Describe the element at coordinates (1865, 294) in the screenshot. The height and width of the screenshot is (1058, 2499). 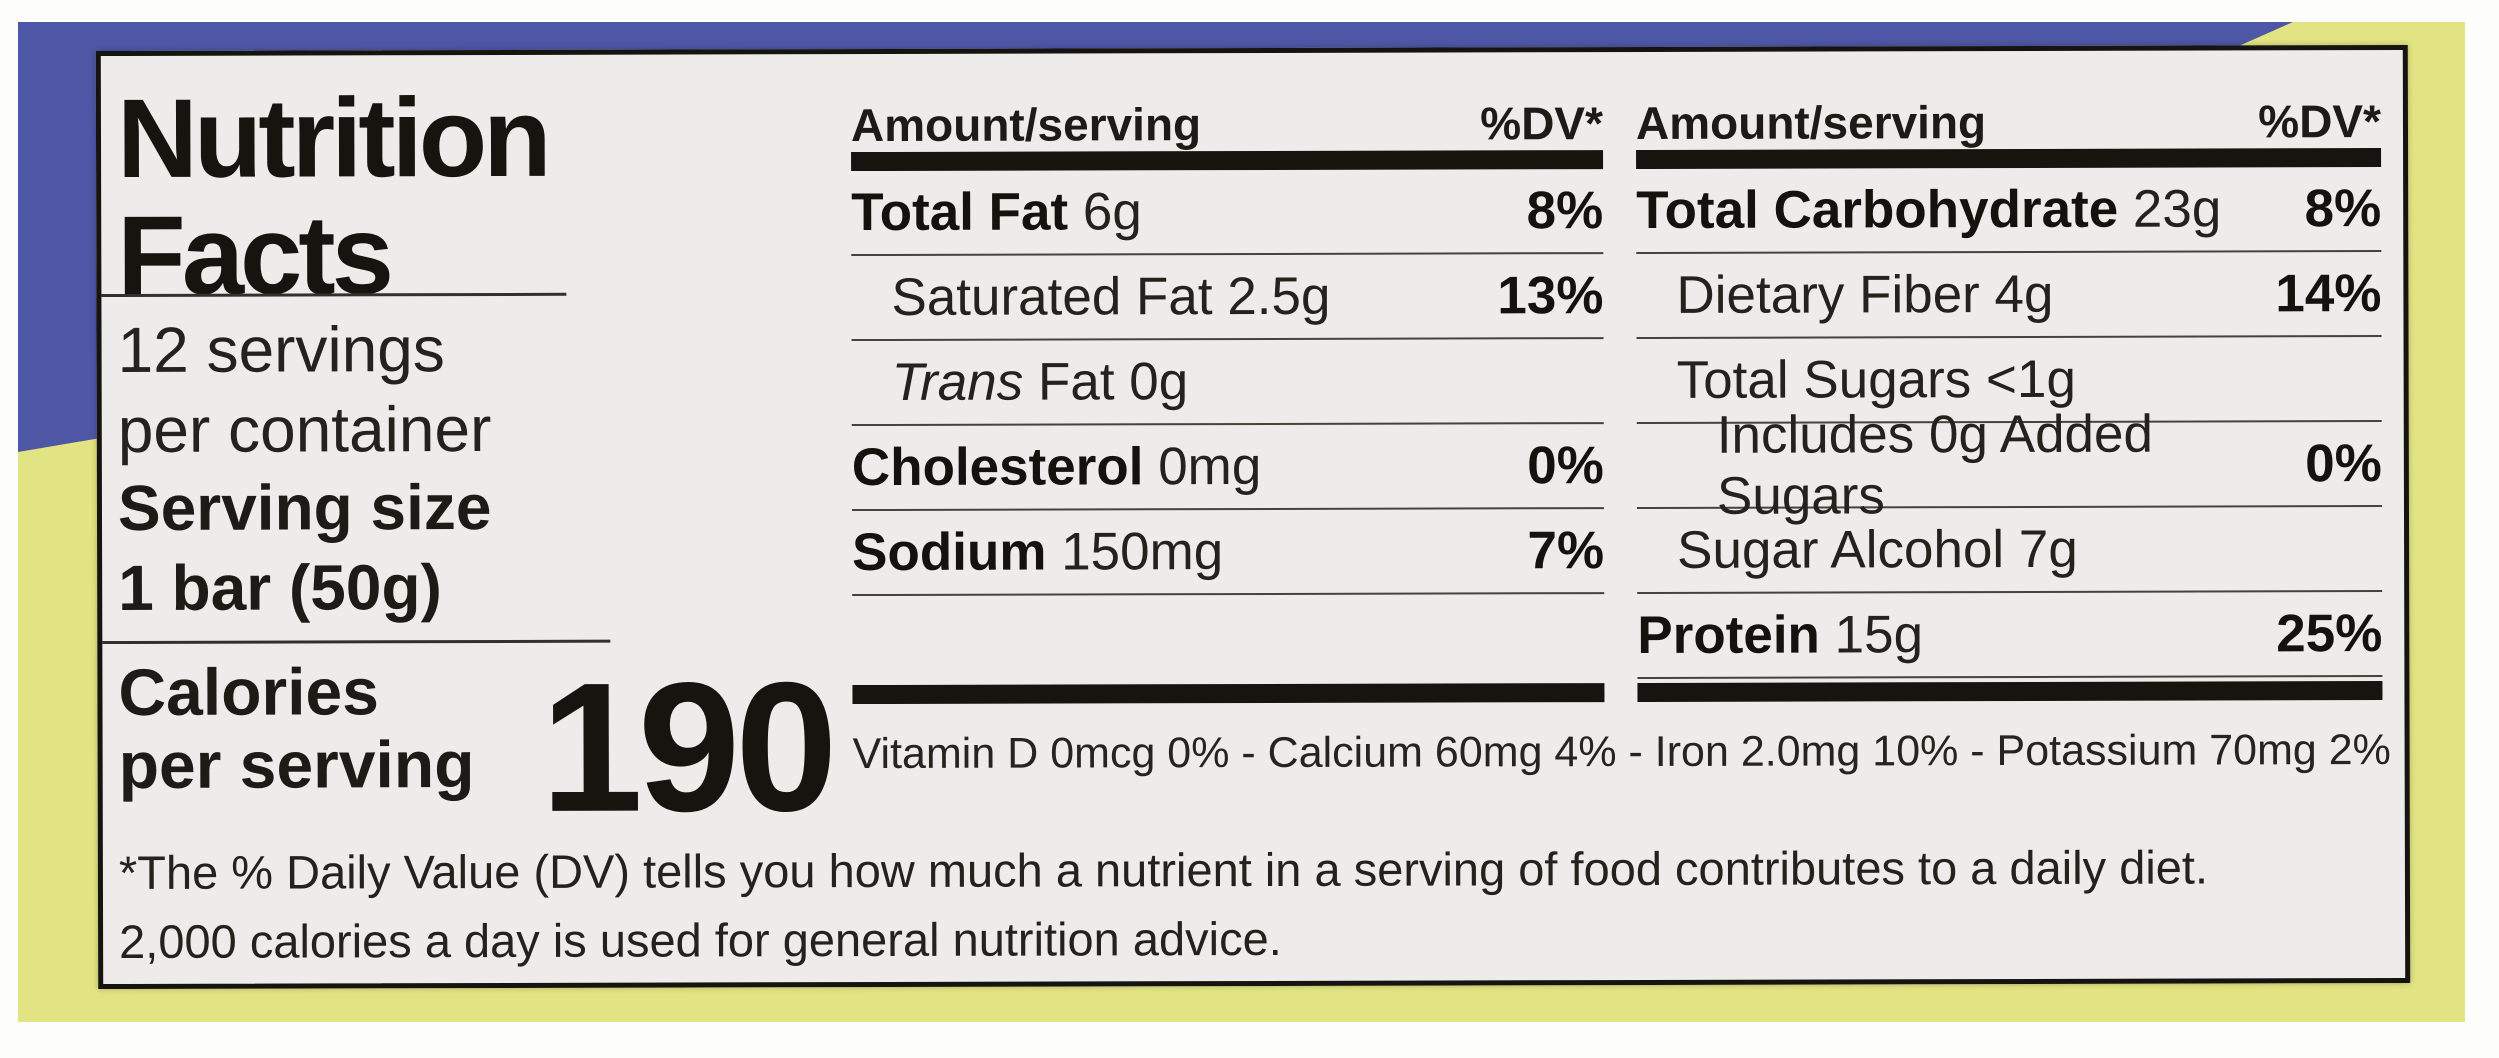
I see `nutrient-name-amount: Dietary Fiber 4g` at that location.